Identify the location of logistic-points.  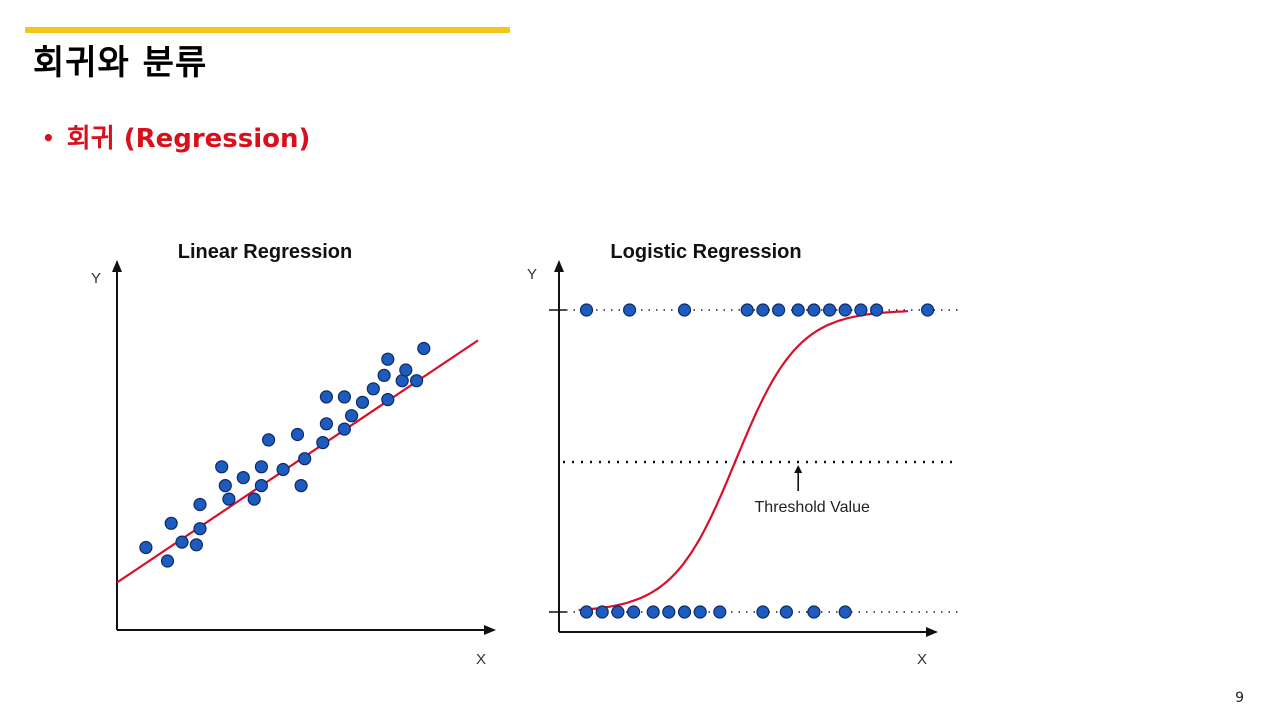
(757, 461).